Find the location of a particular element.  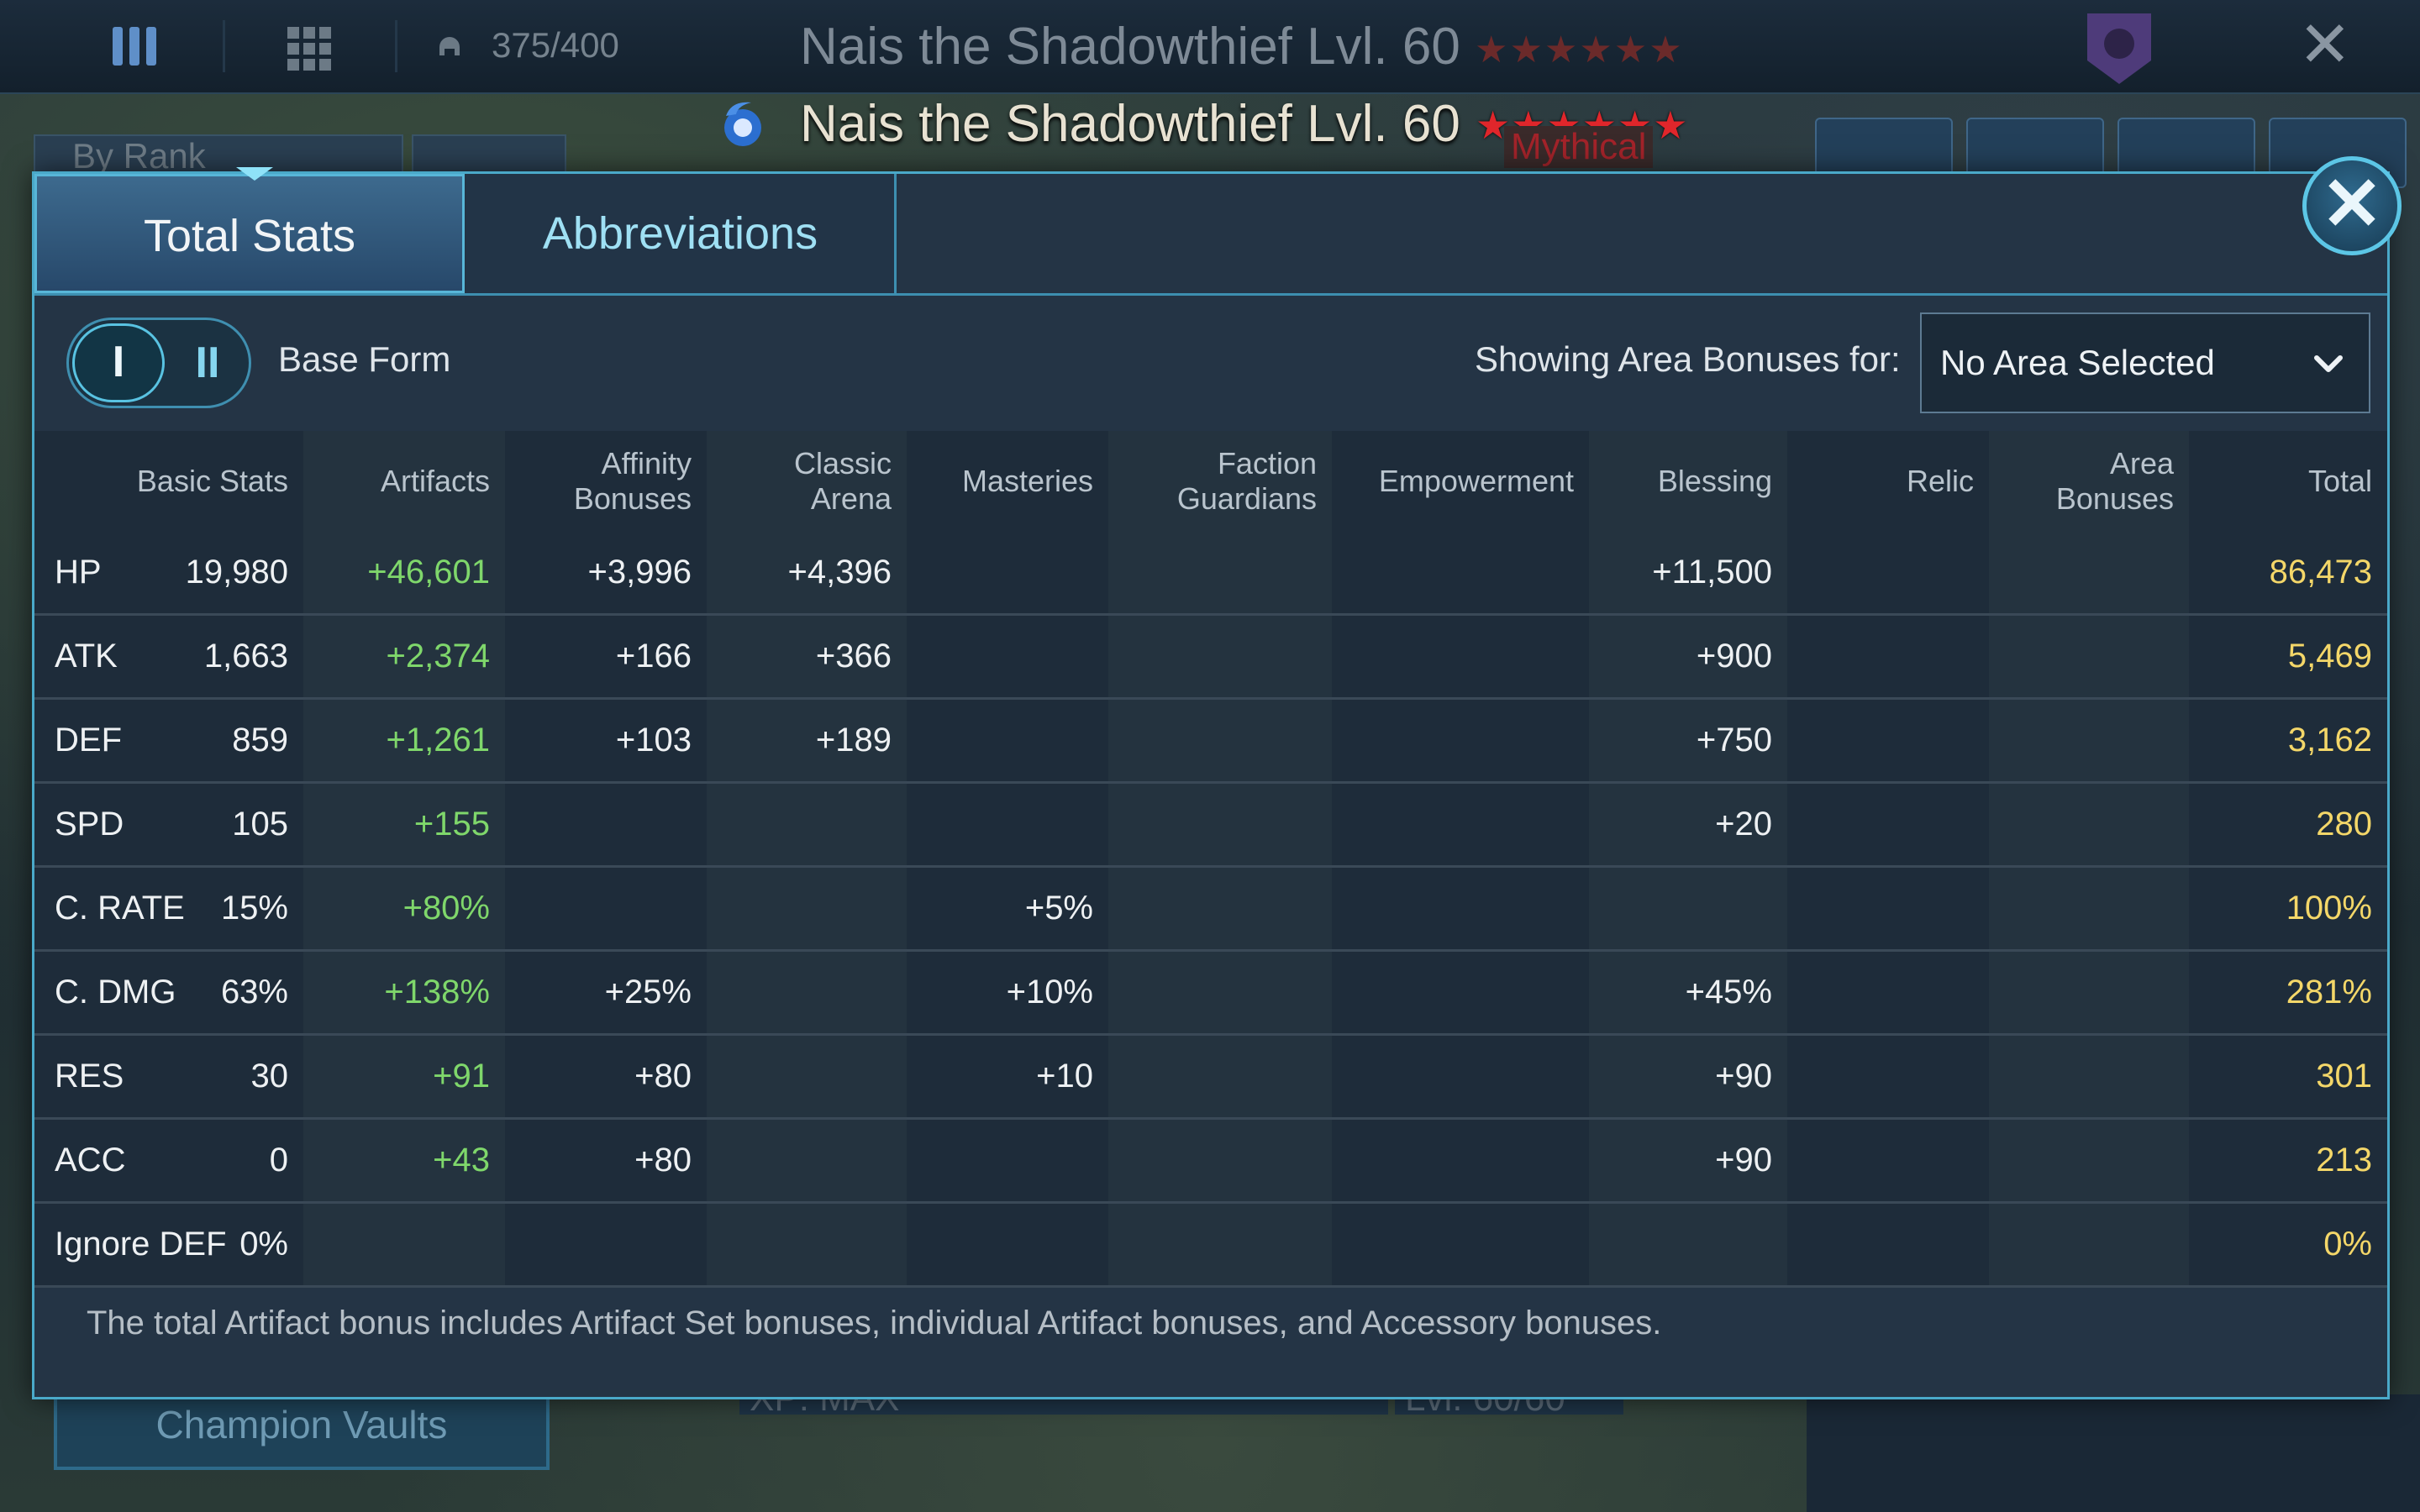

column-header: Faction Guardians is located at coordinates (1220, 481).